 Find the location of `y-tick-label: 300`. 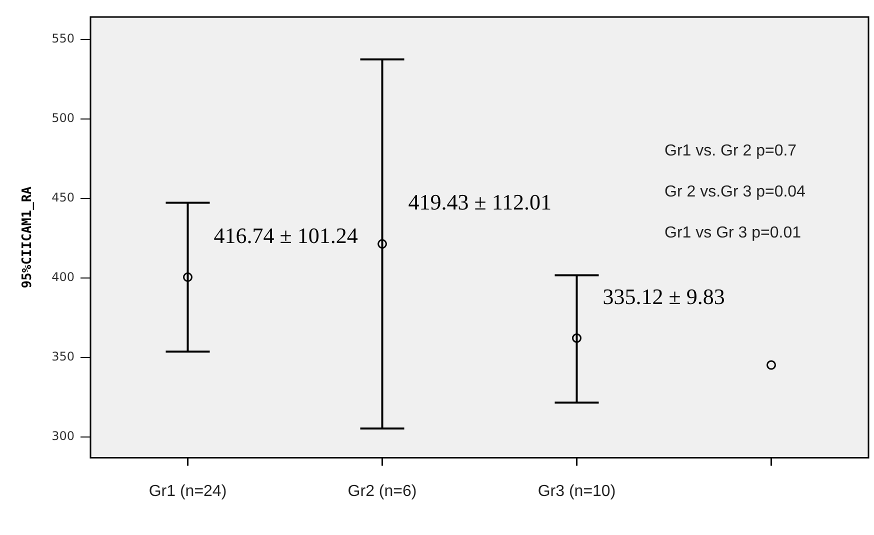

y-tick-label: 300 is located at coordinates (63, 436).